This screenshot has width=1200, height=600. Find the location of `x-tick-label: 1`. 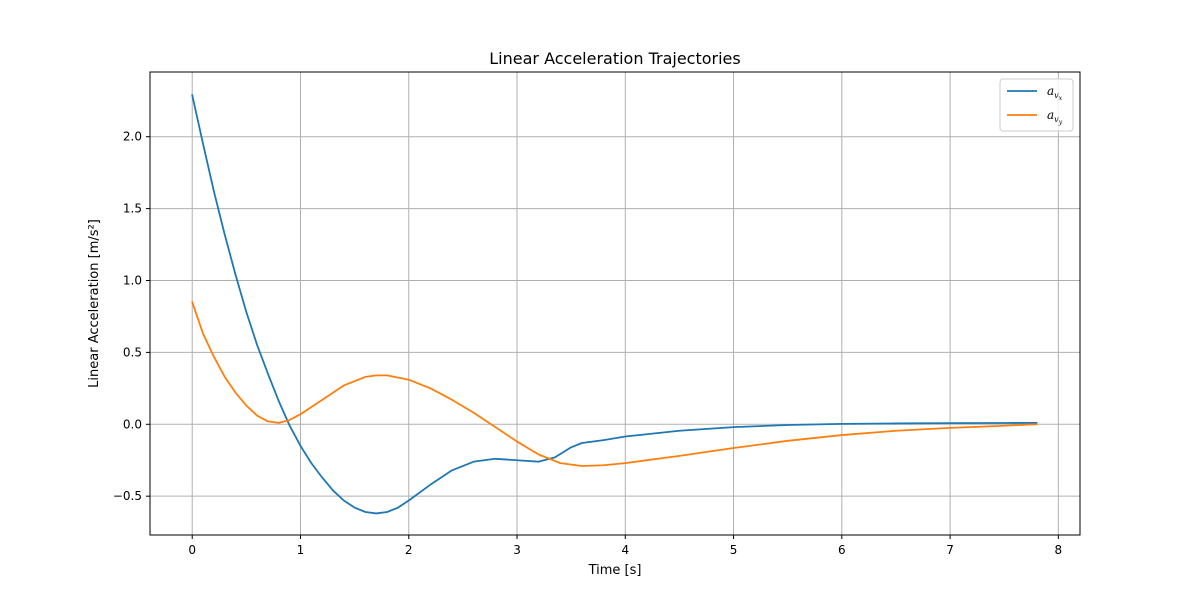

x-tick-label: 1 is located at coordinates (301, 550).